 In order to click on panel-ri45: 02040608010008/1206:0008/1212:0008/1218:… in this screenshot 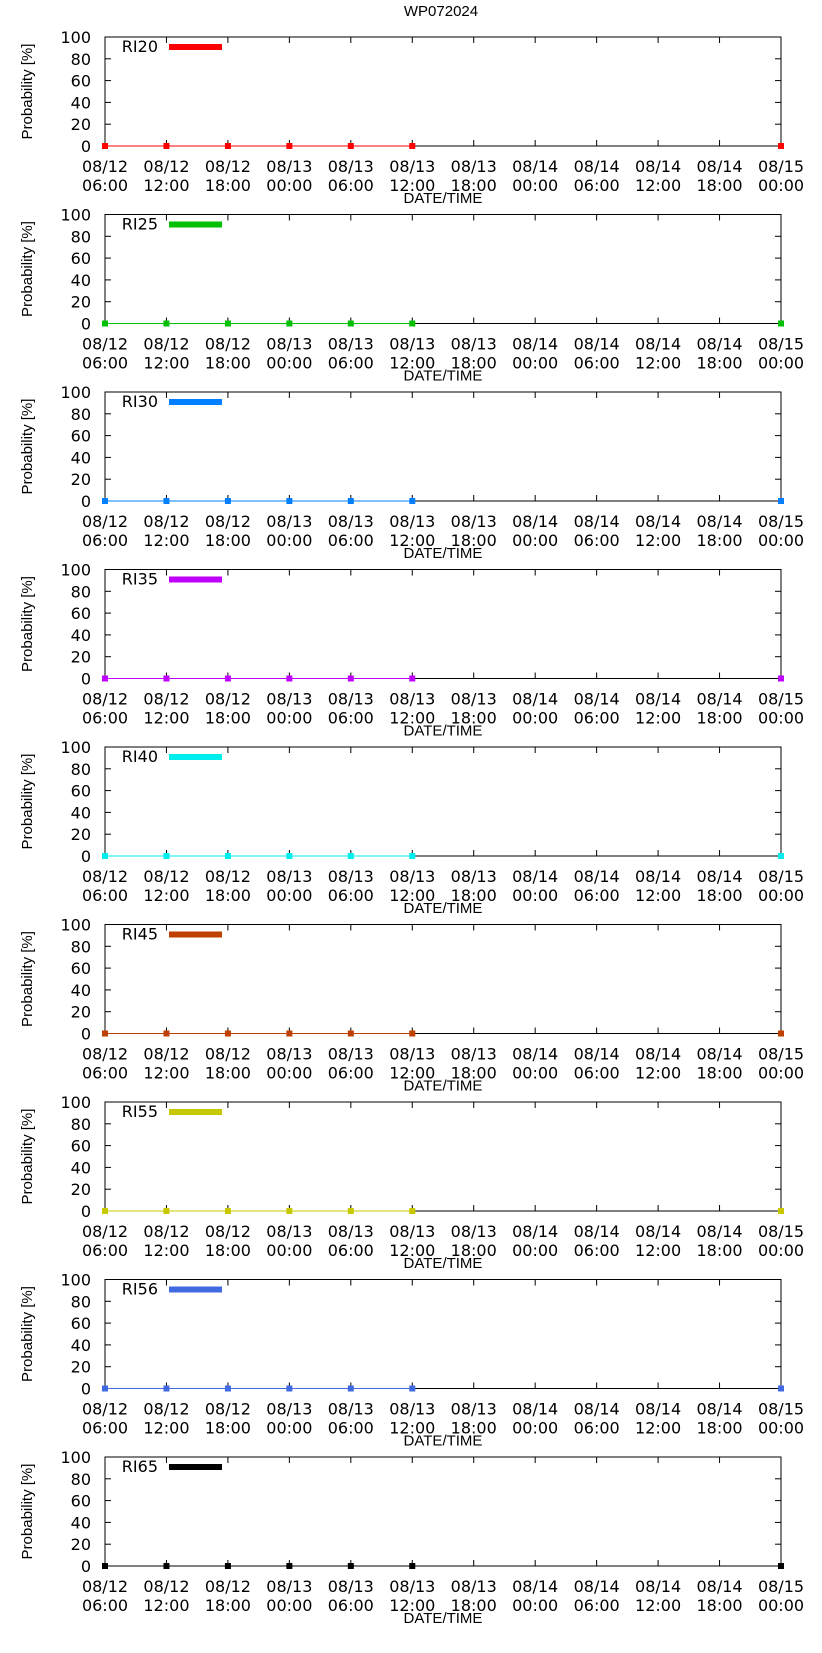, I will do `click(411, 1005)`.